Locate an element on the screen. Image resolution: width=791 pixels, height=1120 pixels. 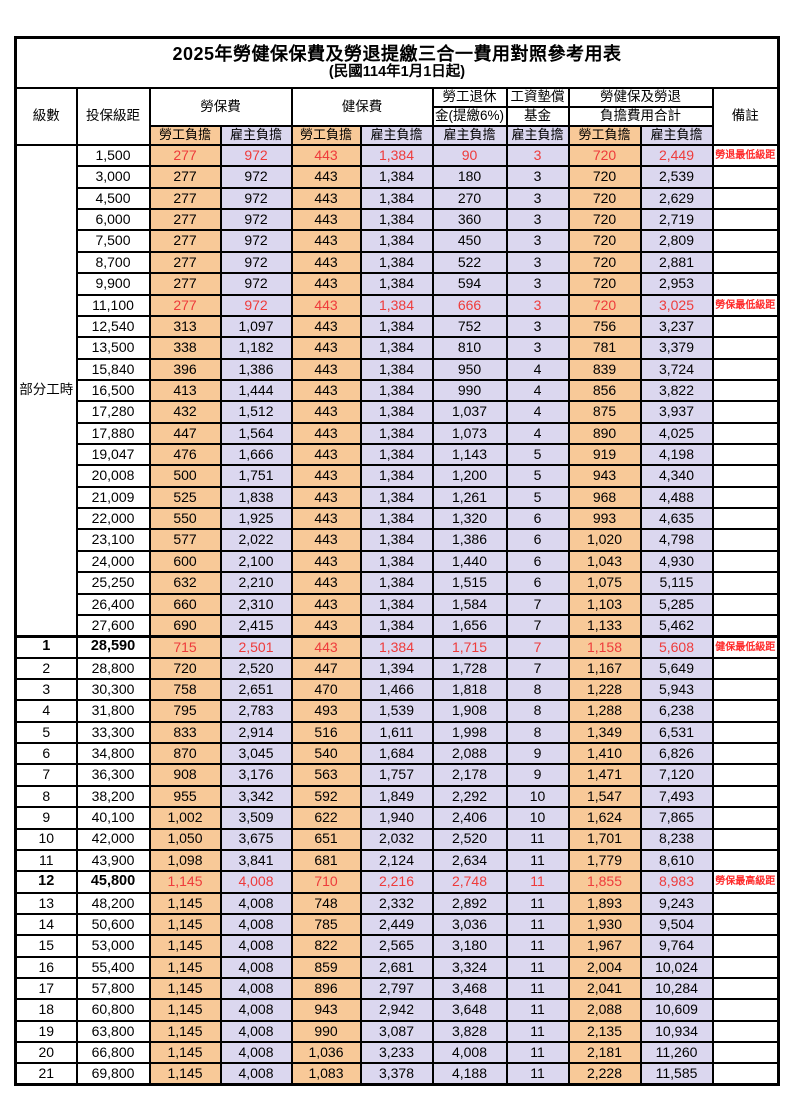
cell-value: 5,462 is located at coordinates (676, 625).